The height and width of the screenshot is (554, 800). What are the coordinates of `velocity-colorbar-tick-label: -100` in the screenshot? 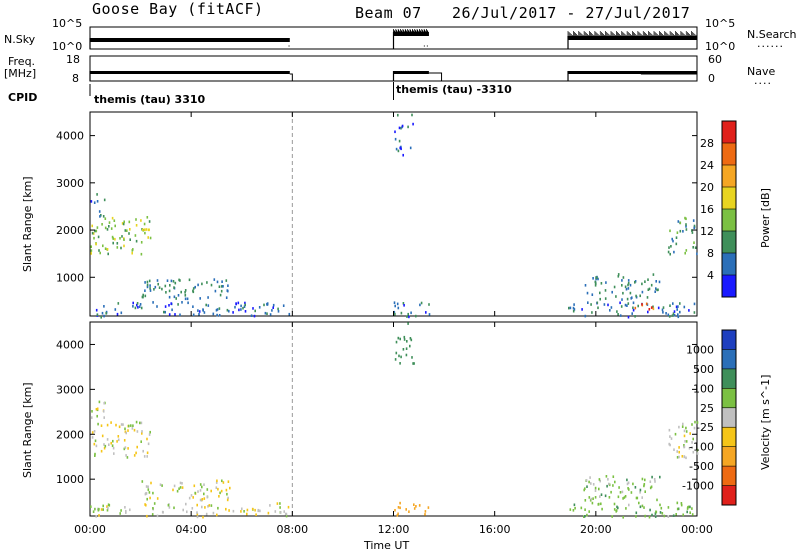 It's located at (701, 447).